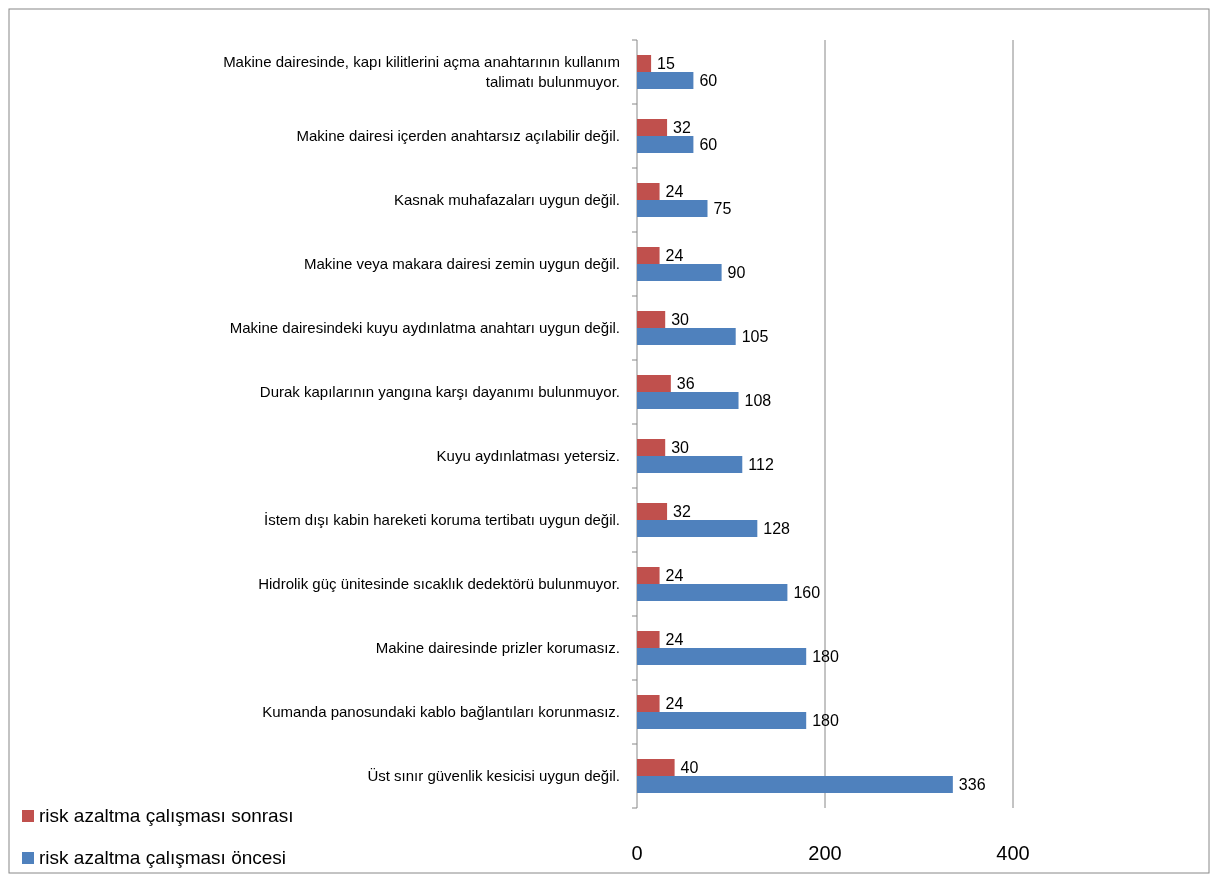  I want to click on y-tick-label: Makine dairesinde, kapı kilitlerini açma anahtarının kullanım talimatı bulunmuyor., so click(421, 71).